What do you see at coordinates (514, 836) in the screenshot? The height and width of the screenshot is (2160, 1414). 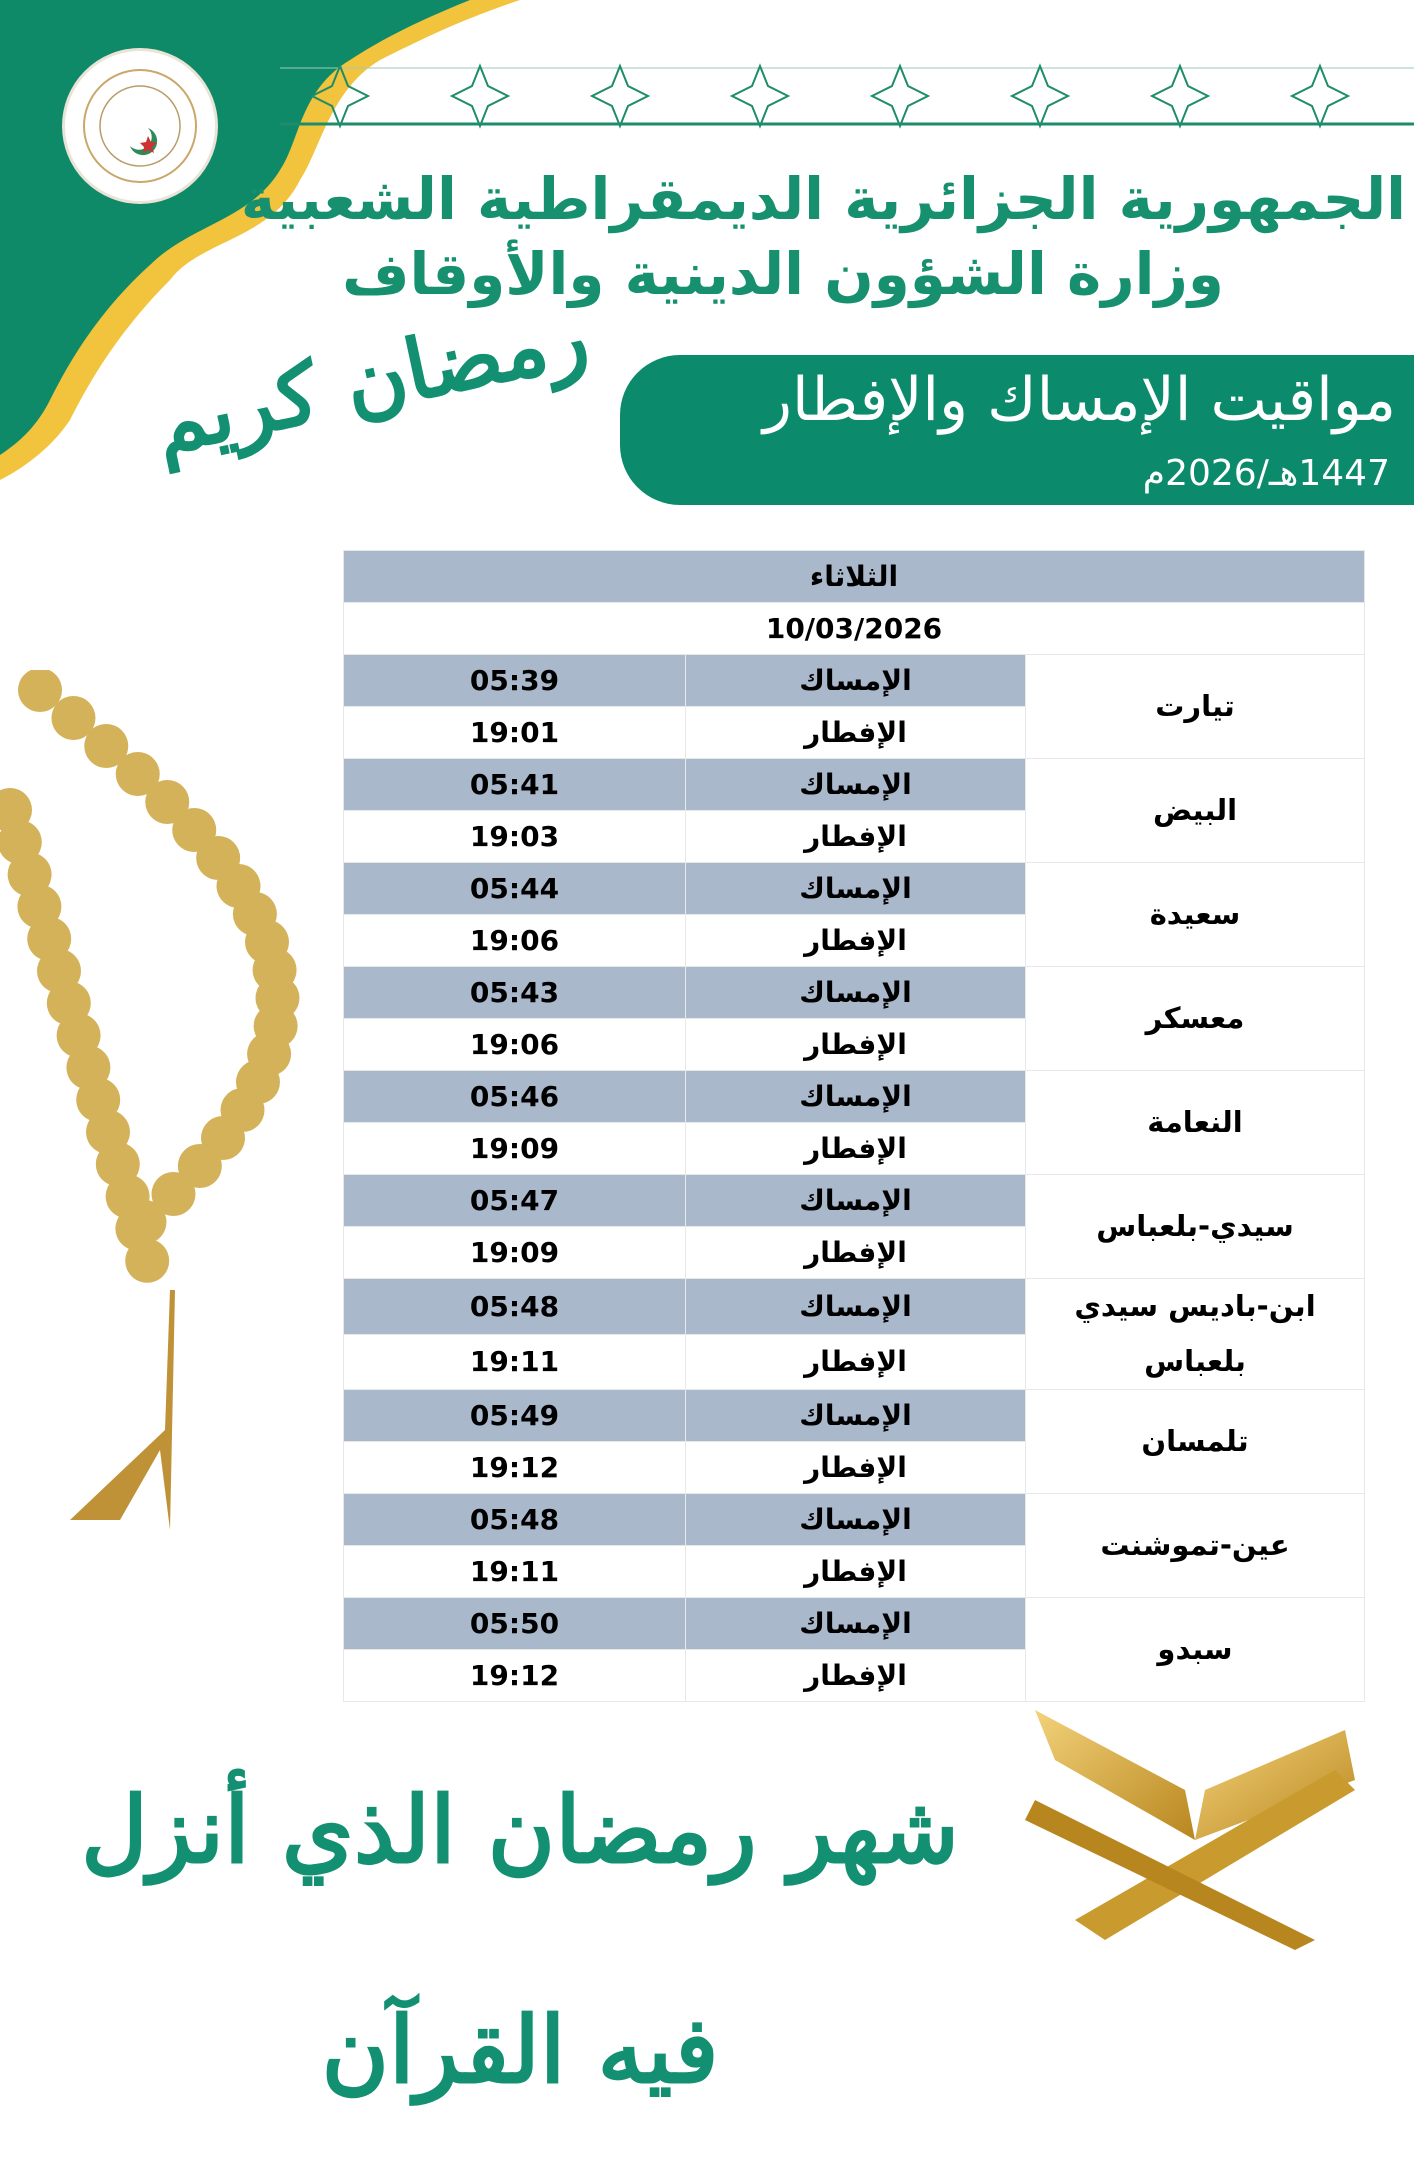 I see `iftar-time: 19:03` at bounding box center [514, 836].